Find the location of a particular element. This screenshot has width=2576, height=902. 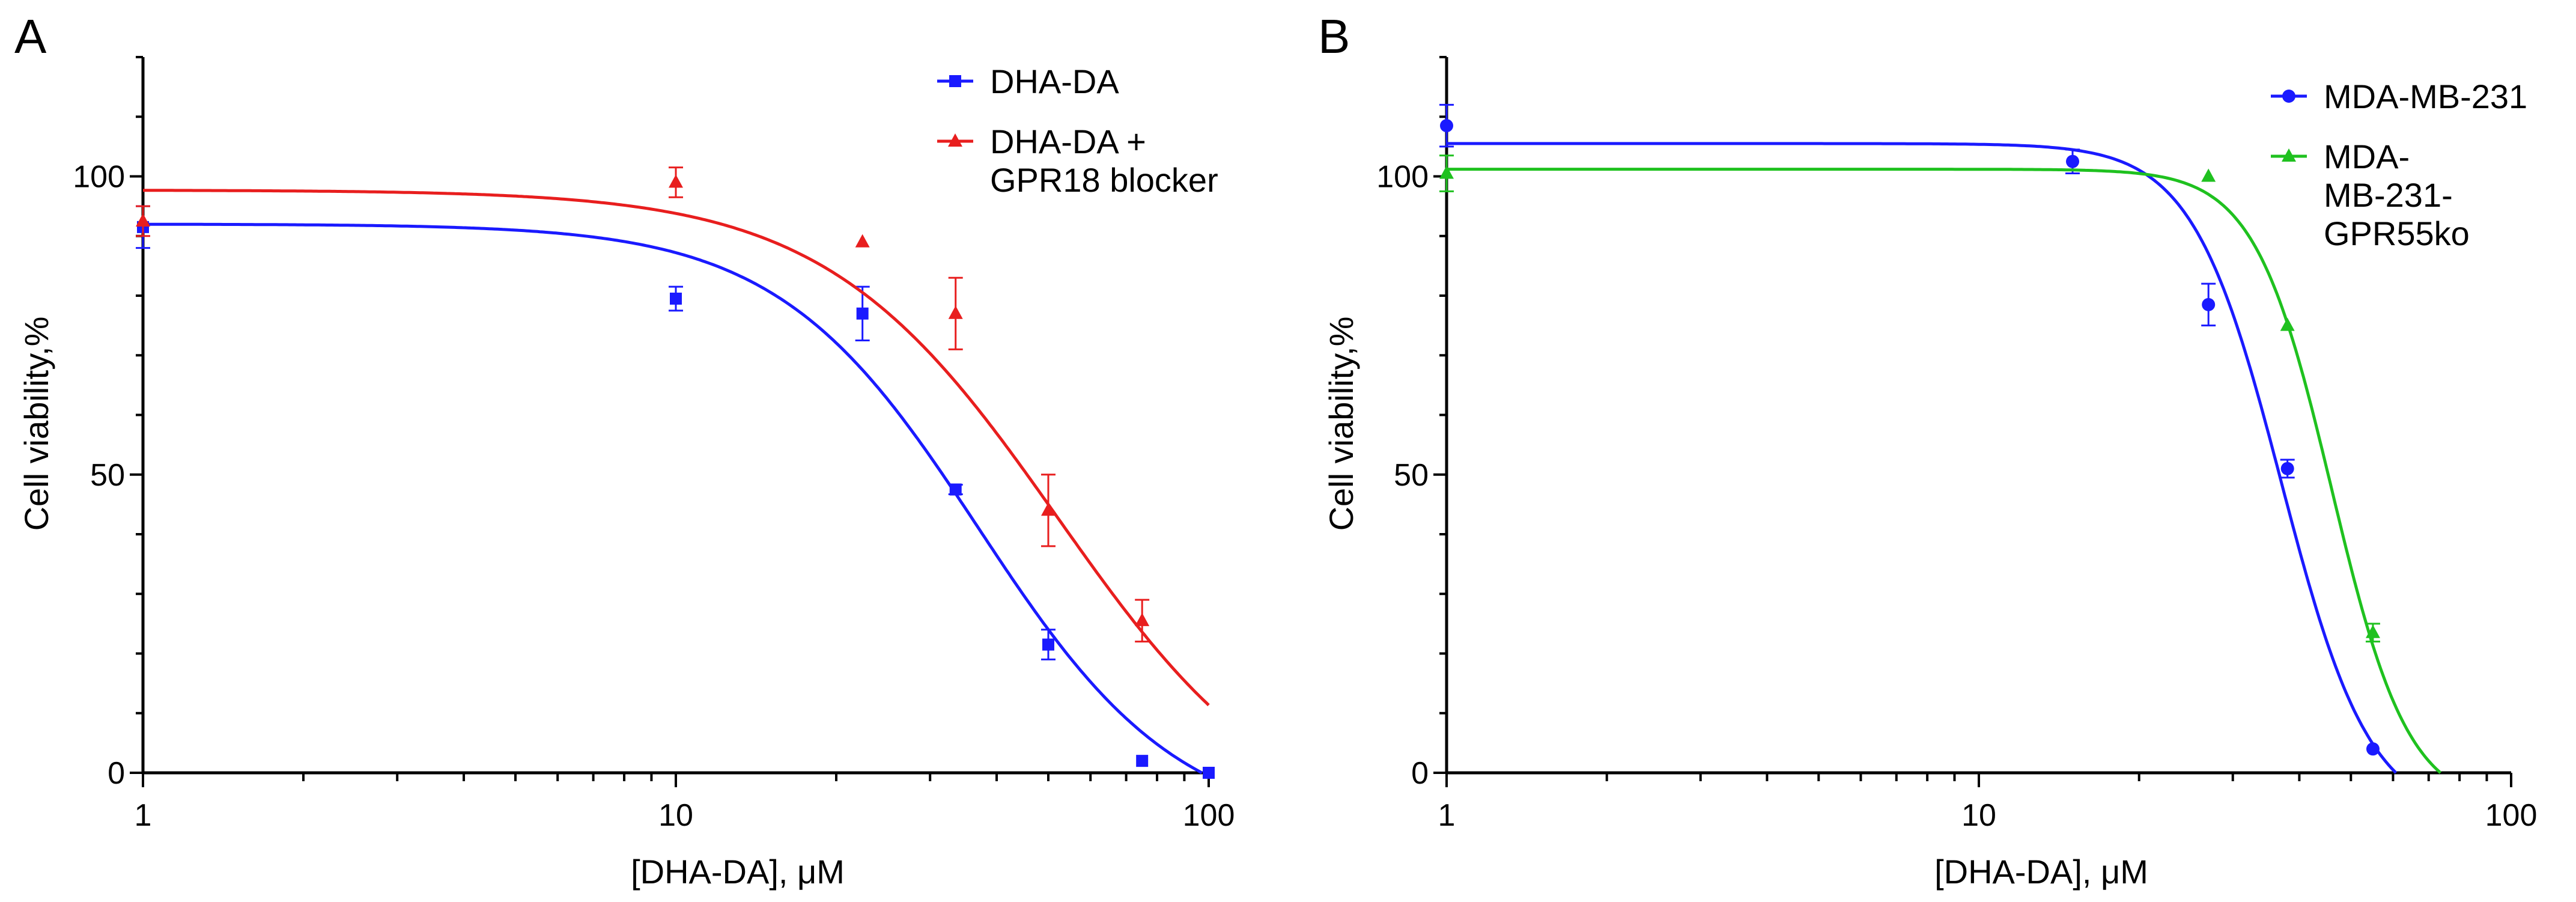

panel-b-x-tick-label: 100 is located at coordinates (2511, 815).